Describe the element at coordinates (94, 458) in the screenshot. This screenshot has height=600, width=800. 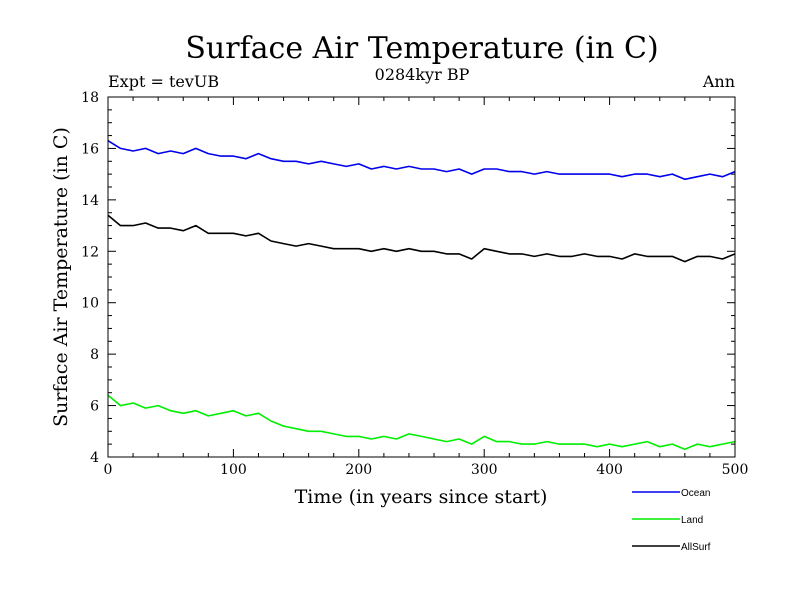
I see `y-tick-label: 4` at that location.